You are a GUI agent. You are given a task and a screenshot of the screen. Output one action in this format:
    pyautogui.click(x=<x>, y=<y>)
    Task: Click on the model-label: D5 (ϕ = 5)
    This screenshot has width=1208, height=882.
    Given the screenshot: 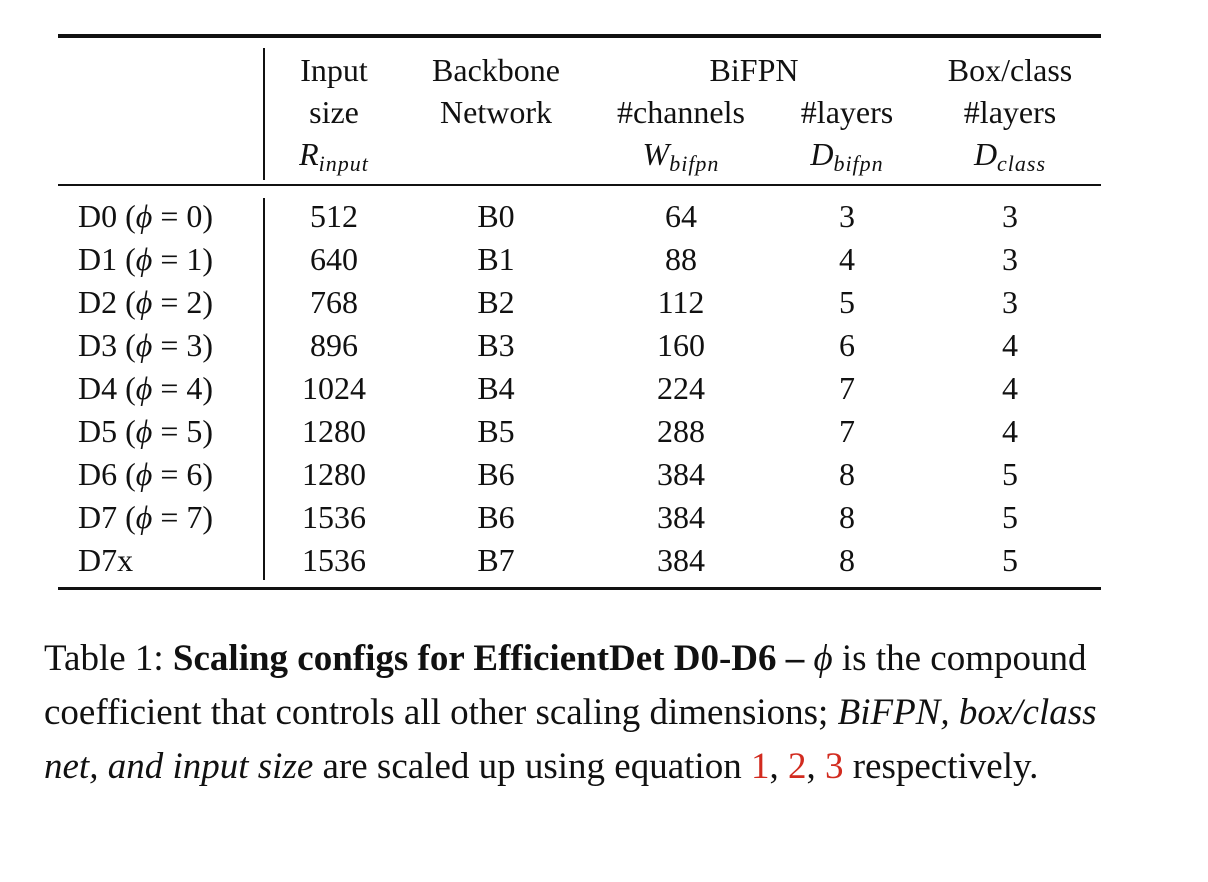 What is the action you would take?
    pyautogui.click(x=146, y=431)
    